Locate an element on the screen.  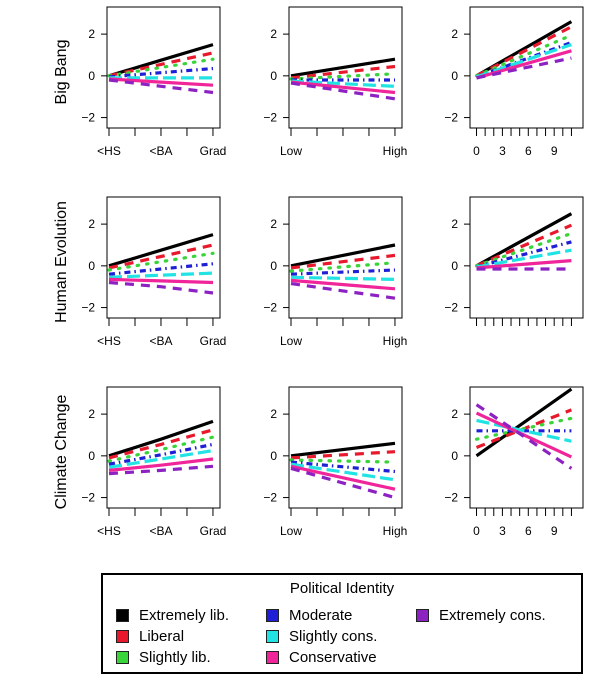
legend-label: Liberal is located at coordinates (162, 636).